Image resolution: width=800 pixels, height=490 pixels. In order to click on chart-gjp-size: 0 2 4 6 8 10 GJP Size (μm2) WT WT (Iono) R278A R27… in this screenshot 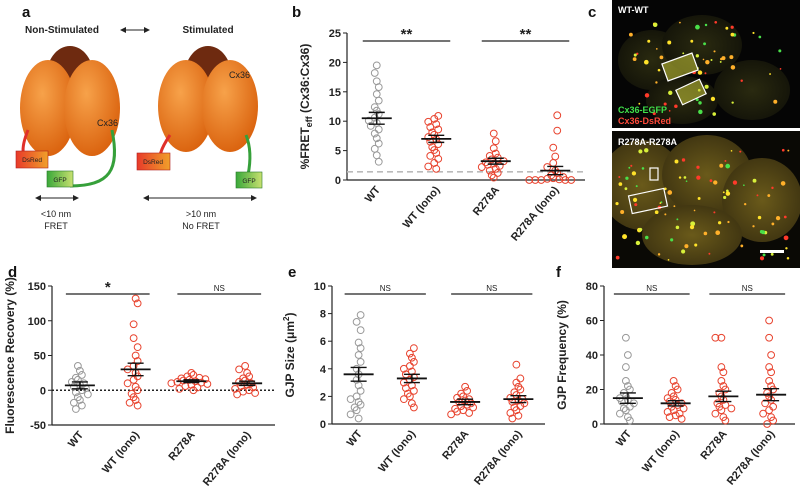, I will do `click(413, 384)`.